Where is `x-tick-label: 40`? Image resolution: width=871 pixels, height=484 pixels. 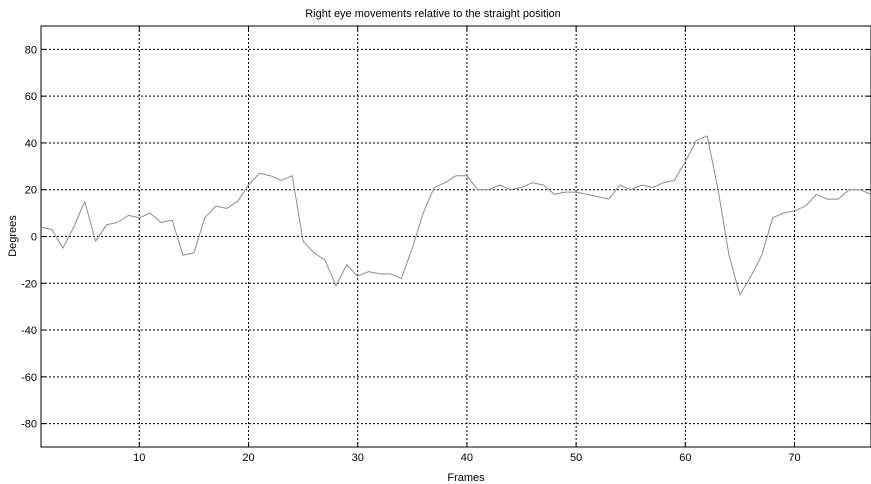
x-tick-label: 40 is located at coordinates (467, 458).